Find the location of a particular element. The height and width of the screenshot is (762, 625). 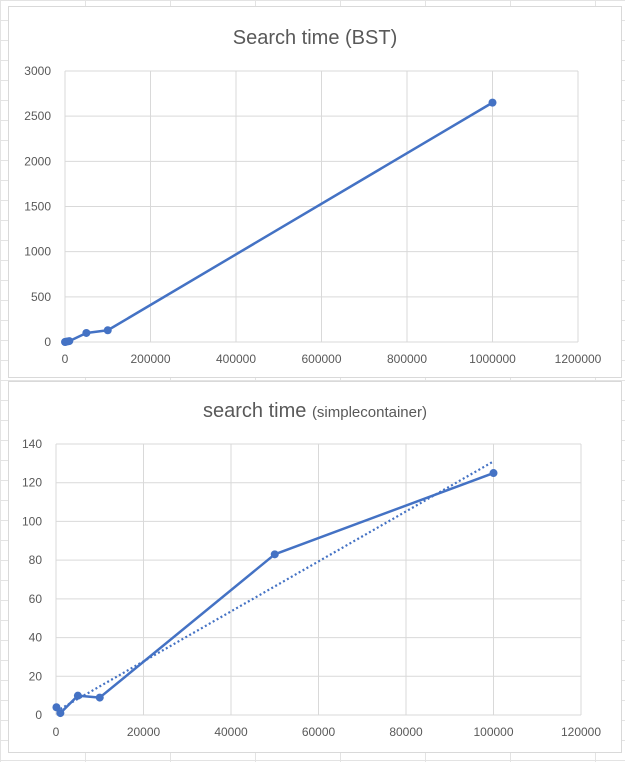

x-tick-label: 600000 is located at coordinates (321, 359).